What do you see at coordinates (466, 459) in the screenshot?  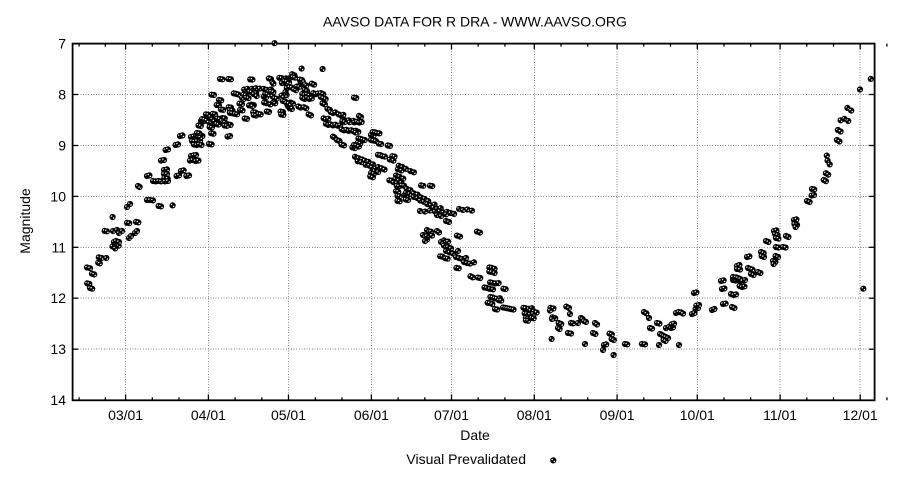 I see `svg-text: Visual Prevalidated` at bounding box center [466, 459].